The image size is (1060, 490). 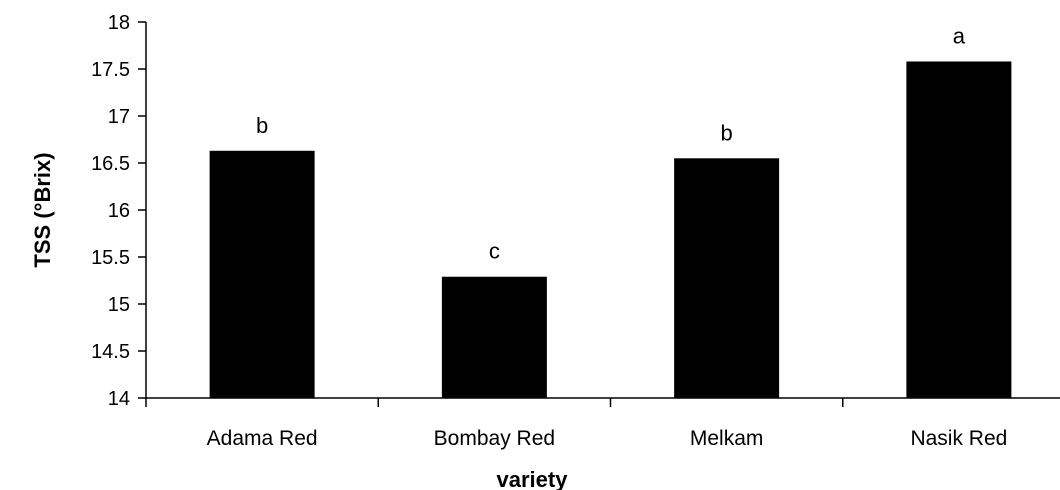 What do you see at coordinates (494, 438) in the screenshot?
I see `x-tick-label: Bombay Red` at bounding box center [494, 438].